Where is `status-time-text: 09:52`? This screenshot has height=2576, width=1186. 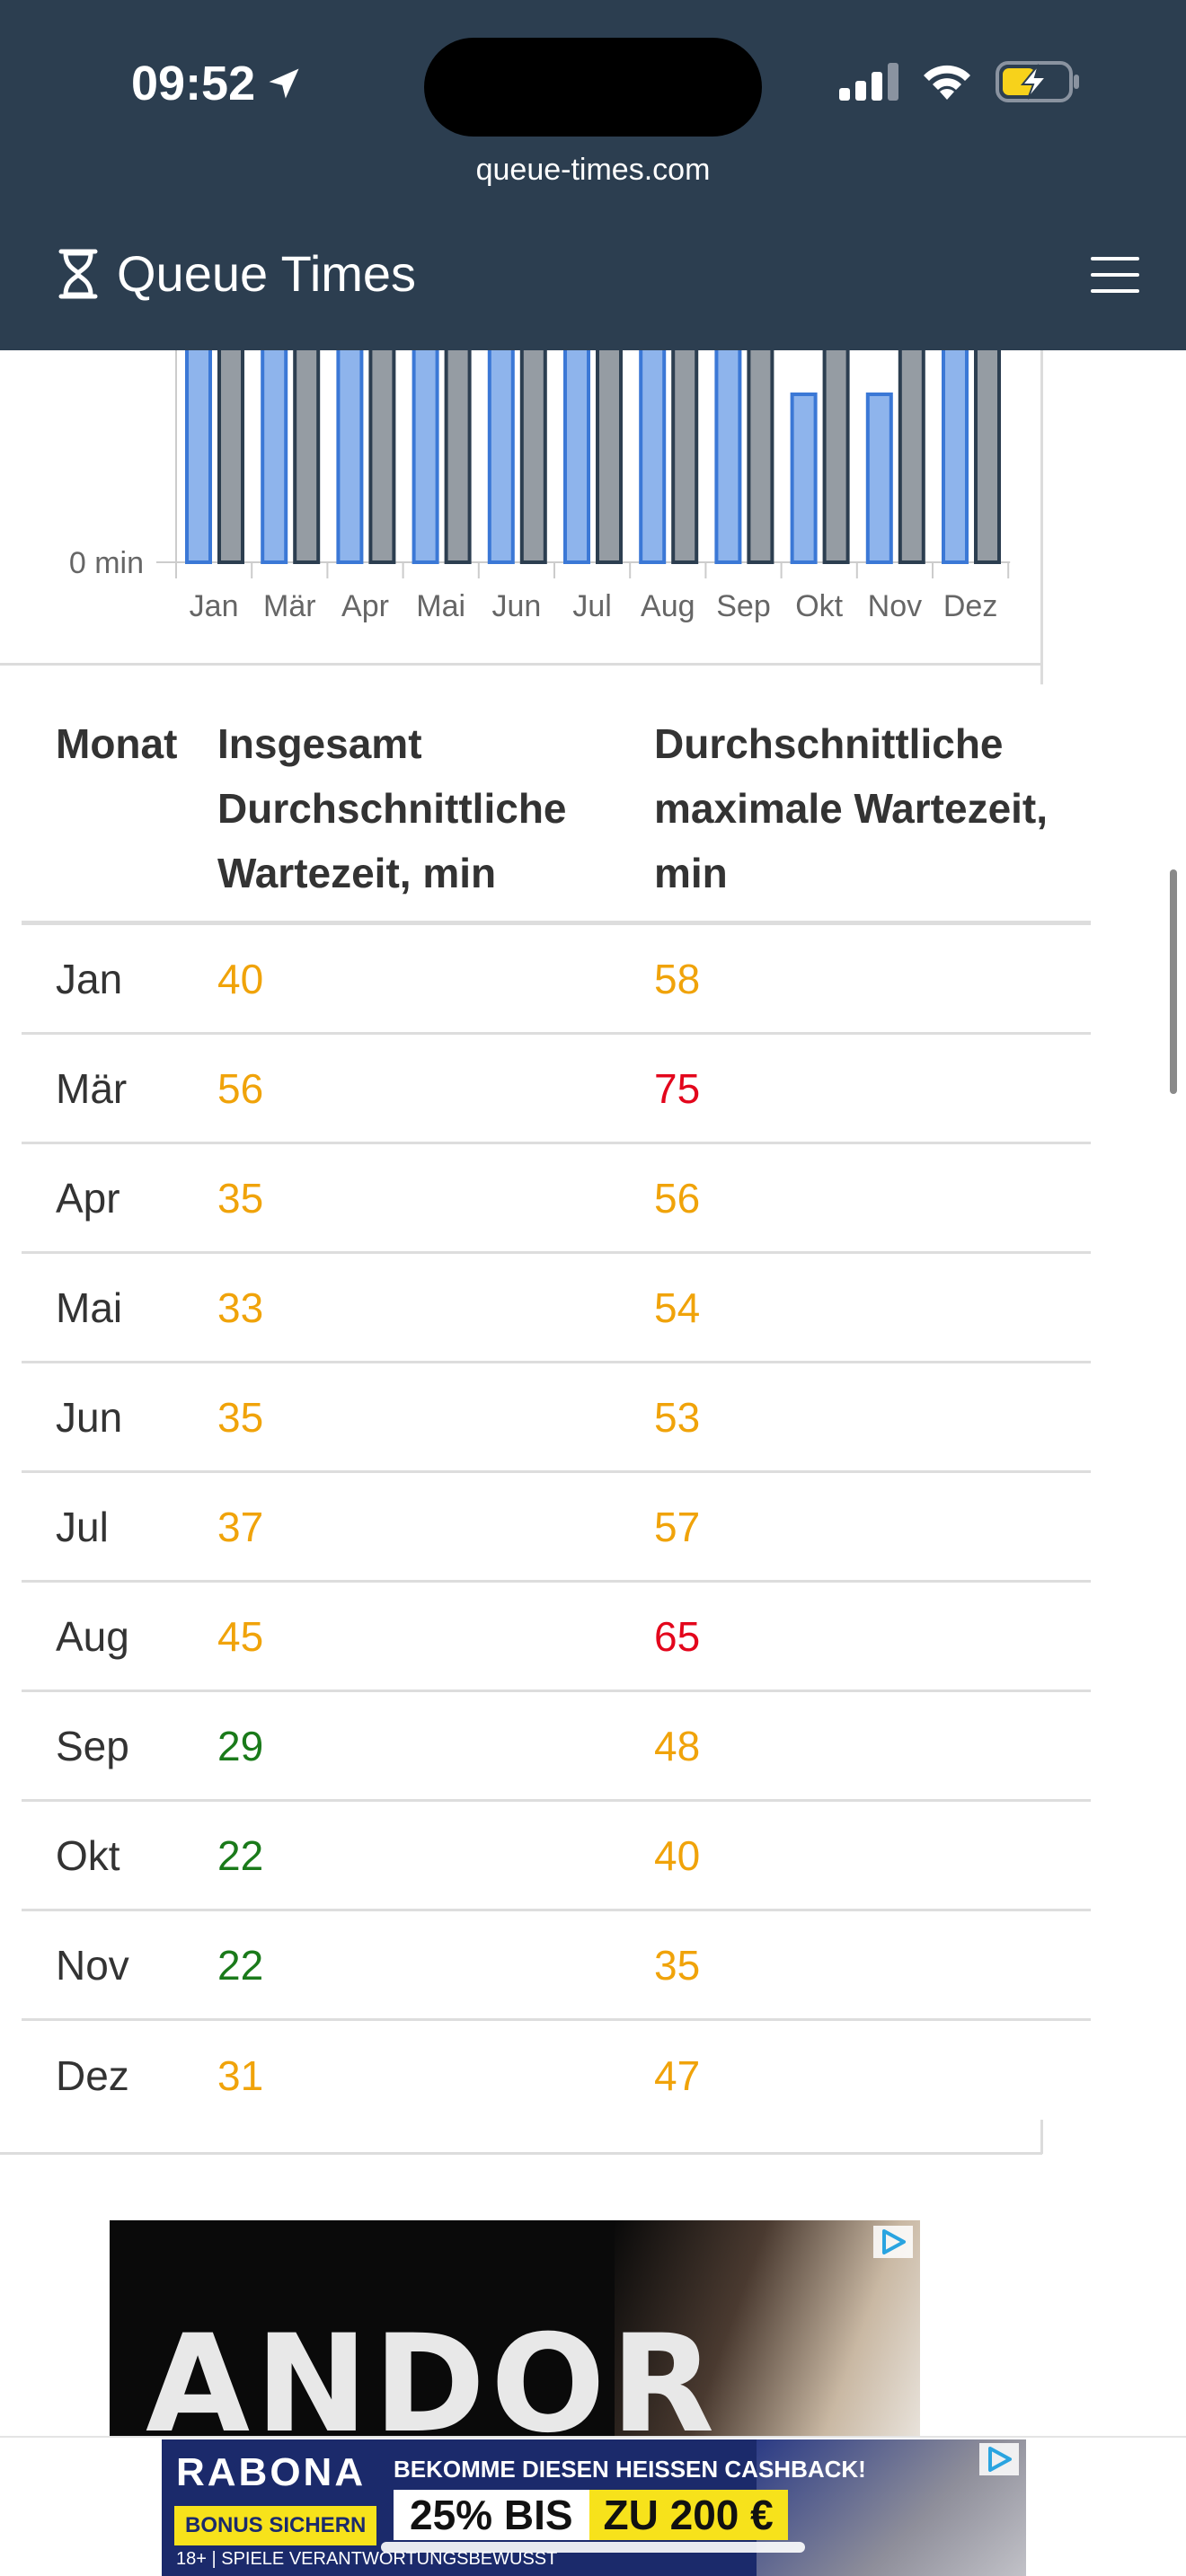
status-time-text: 09:52 is located at coordinates (193, 83).